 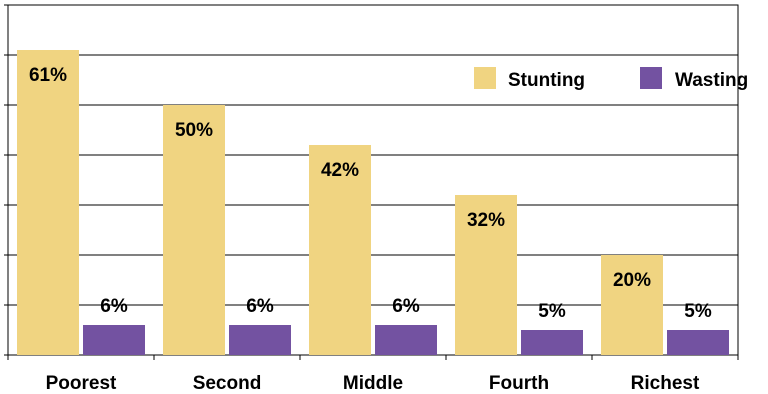 What do you see at coordinates (194, 130) in the screenshot?
I see `data-label-stunting-second: 50%` at bounding box center [194, 130].